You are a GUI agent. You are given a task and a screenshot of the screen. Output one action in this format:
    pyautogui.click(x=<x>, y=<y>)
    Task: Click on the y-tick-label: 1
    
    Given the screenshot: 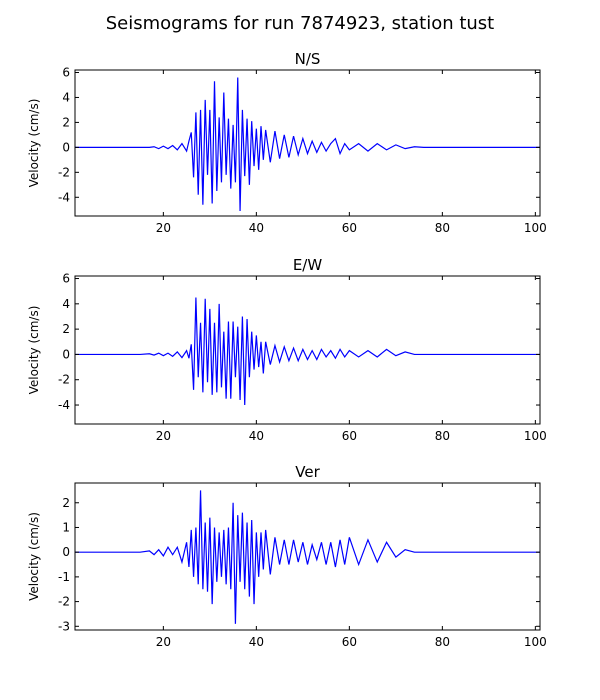 What is the action you would take?
    pyautogui.click(x=66, y=527)
    